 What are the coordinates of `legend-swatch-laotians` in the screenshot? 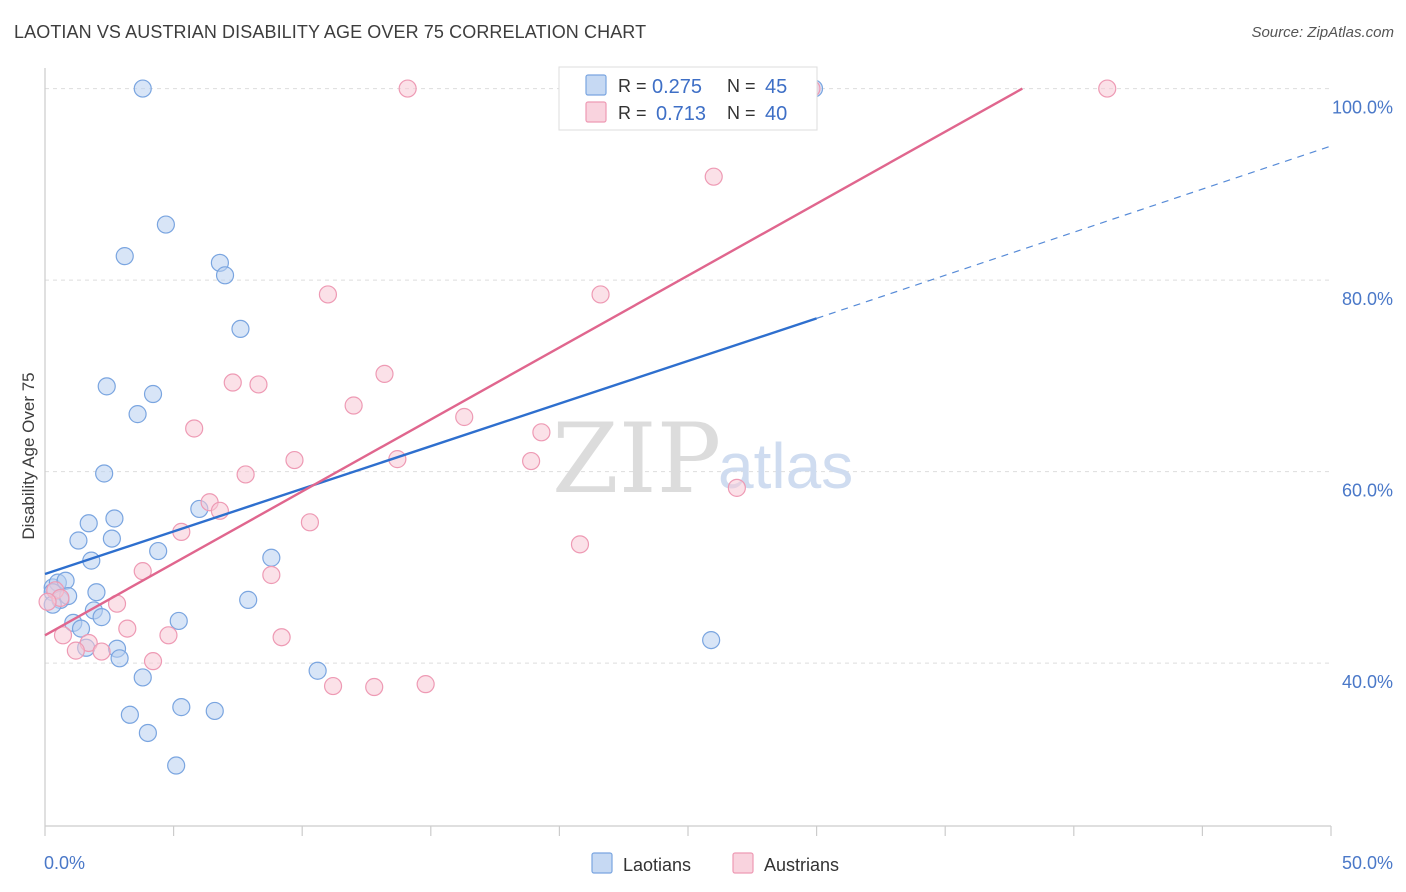 It's located at (596, 85).